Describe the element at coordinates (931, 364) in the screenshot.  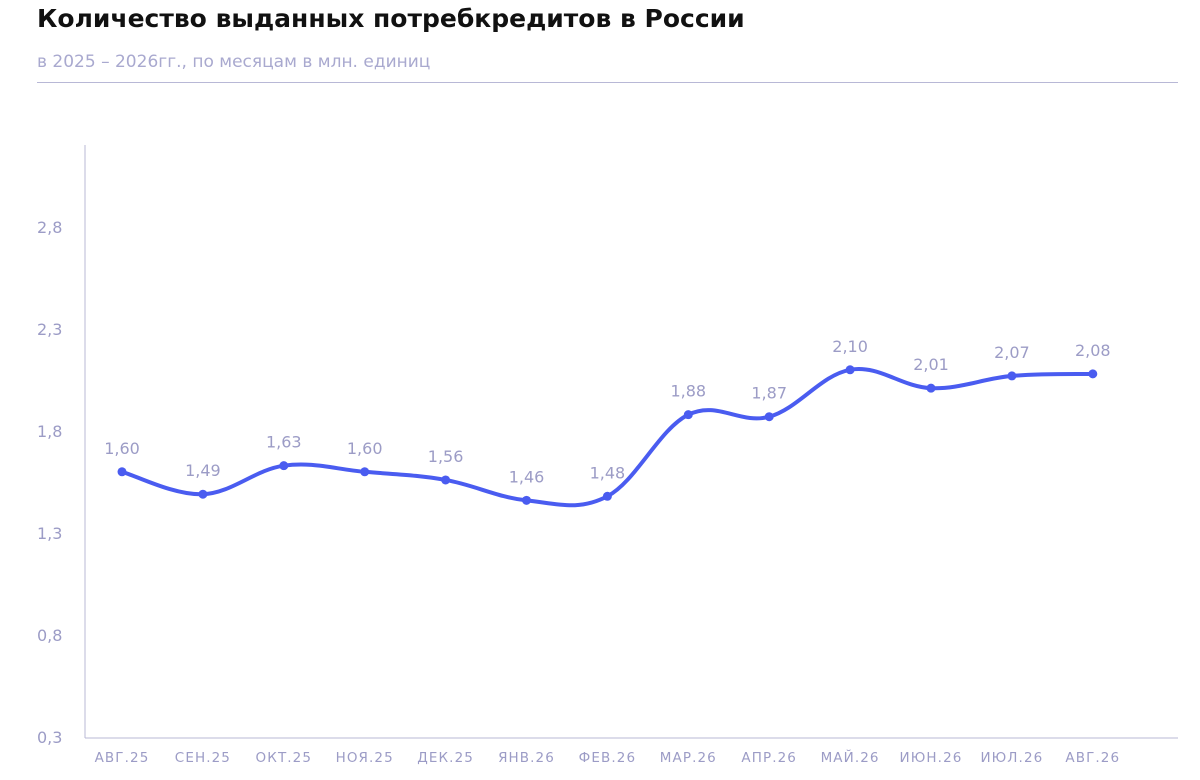
I see `data-label: 2,01` at that location.